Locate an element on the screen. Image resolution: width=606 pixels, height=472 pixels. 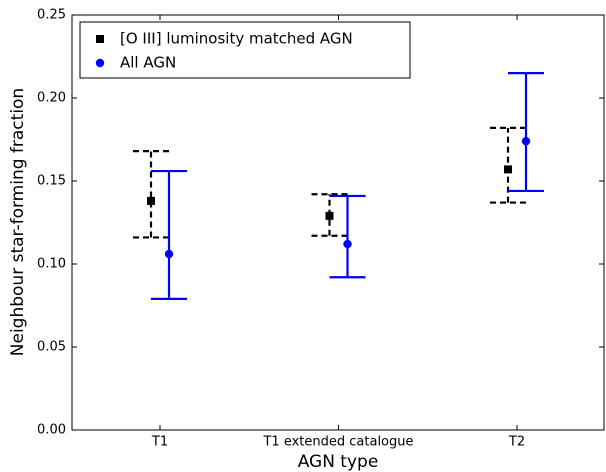
y-tick-label: 0.25 is located at coordinates (51, 15).